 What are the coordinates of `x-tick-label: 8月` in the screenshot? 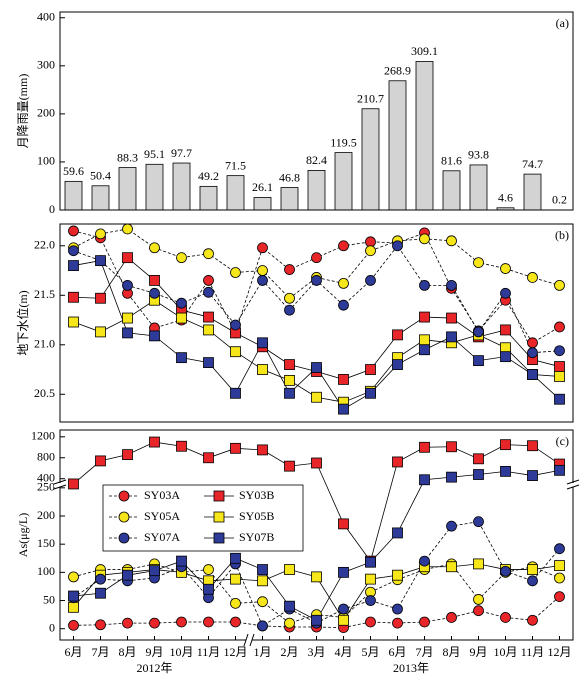 It's located at (451, 652).